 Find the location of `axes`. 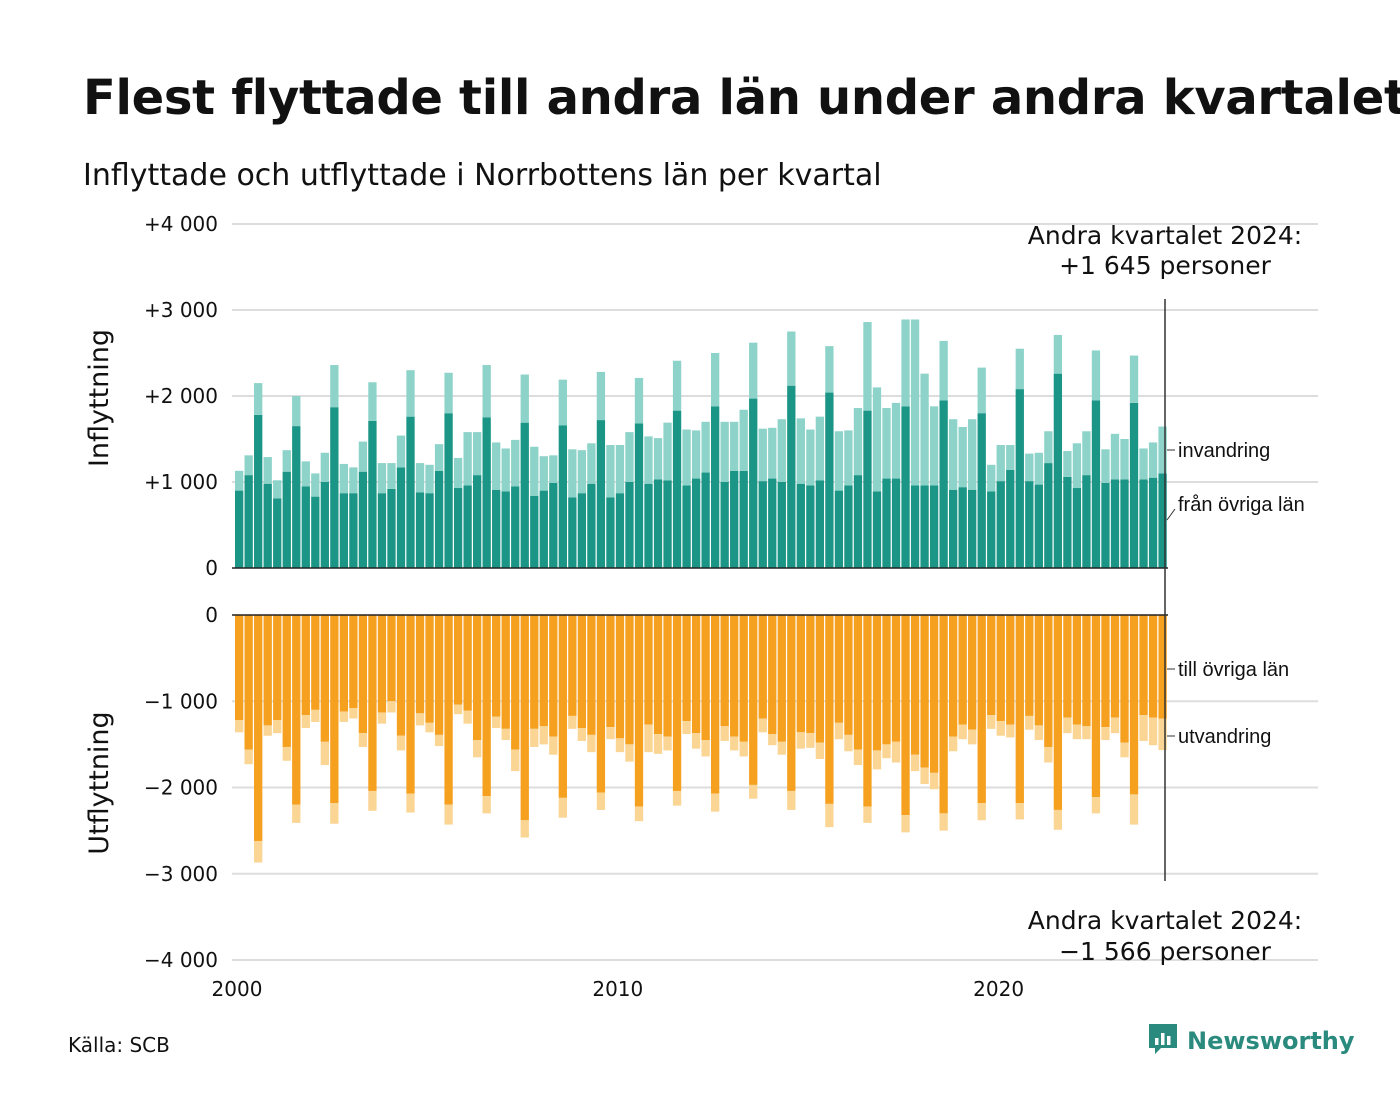

axes is located at coordinates (700, 591).